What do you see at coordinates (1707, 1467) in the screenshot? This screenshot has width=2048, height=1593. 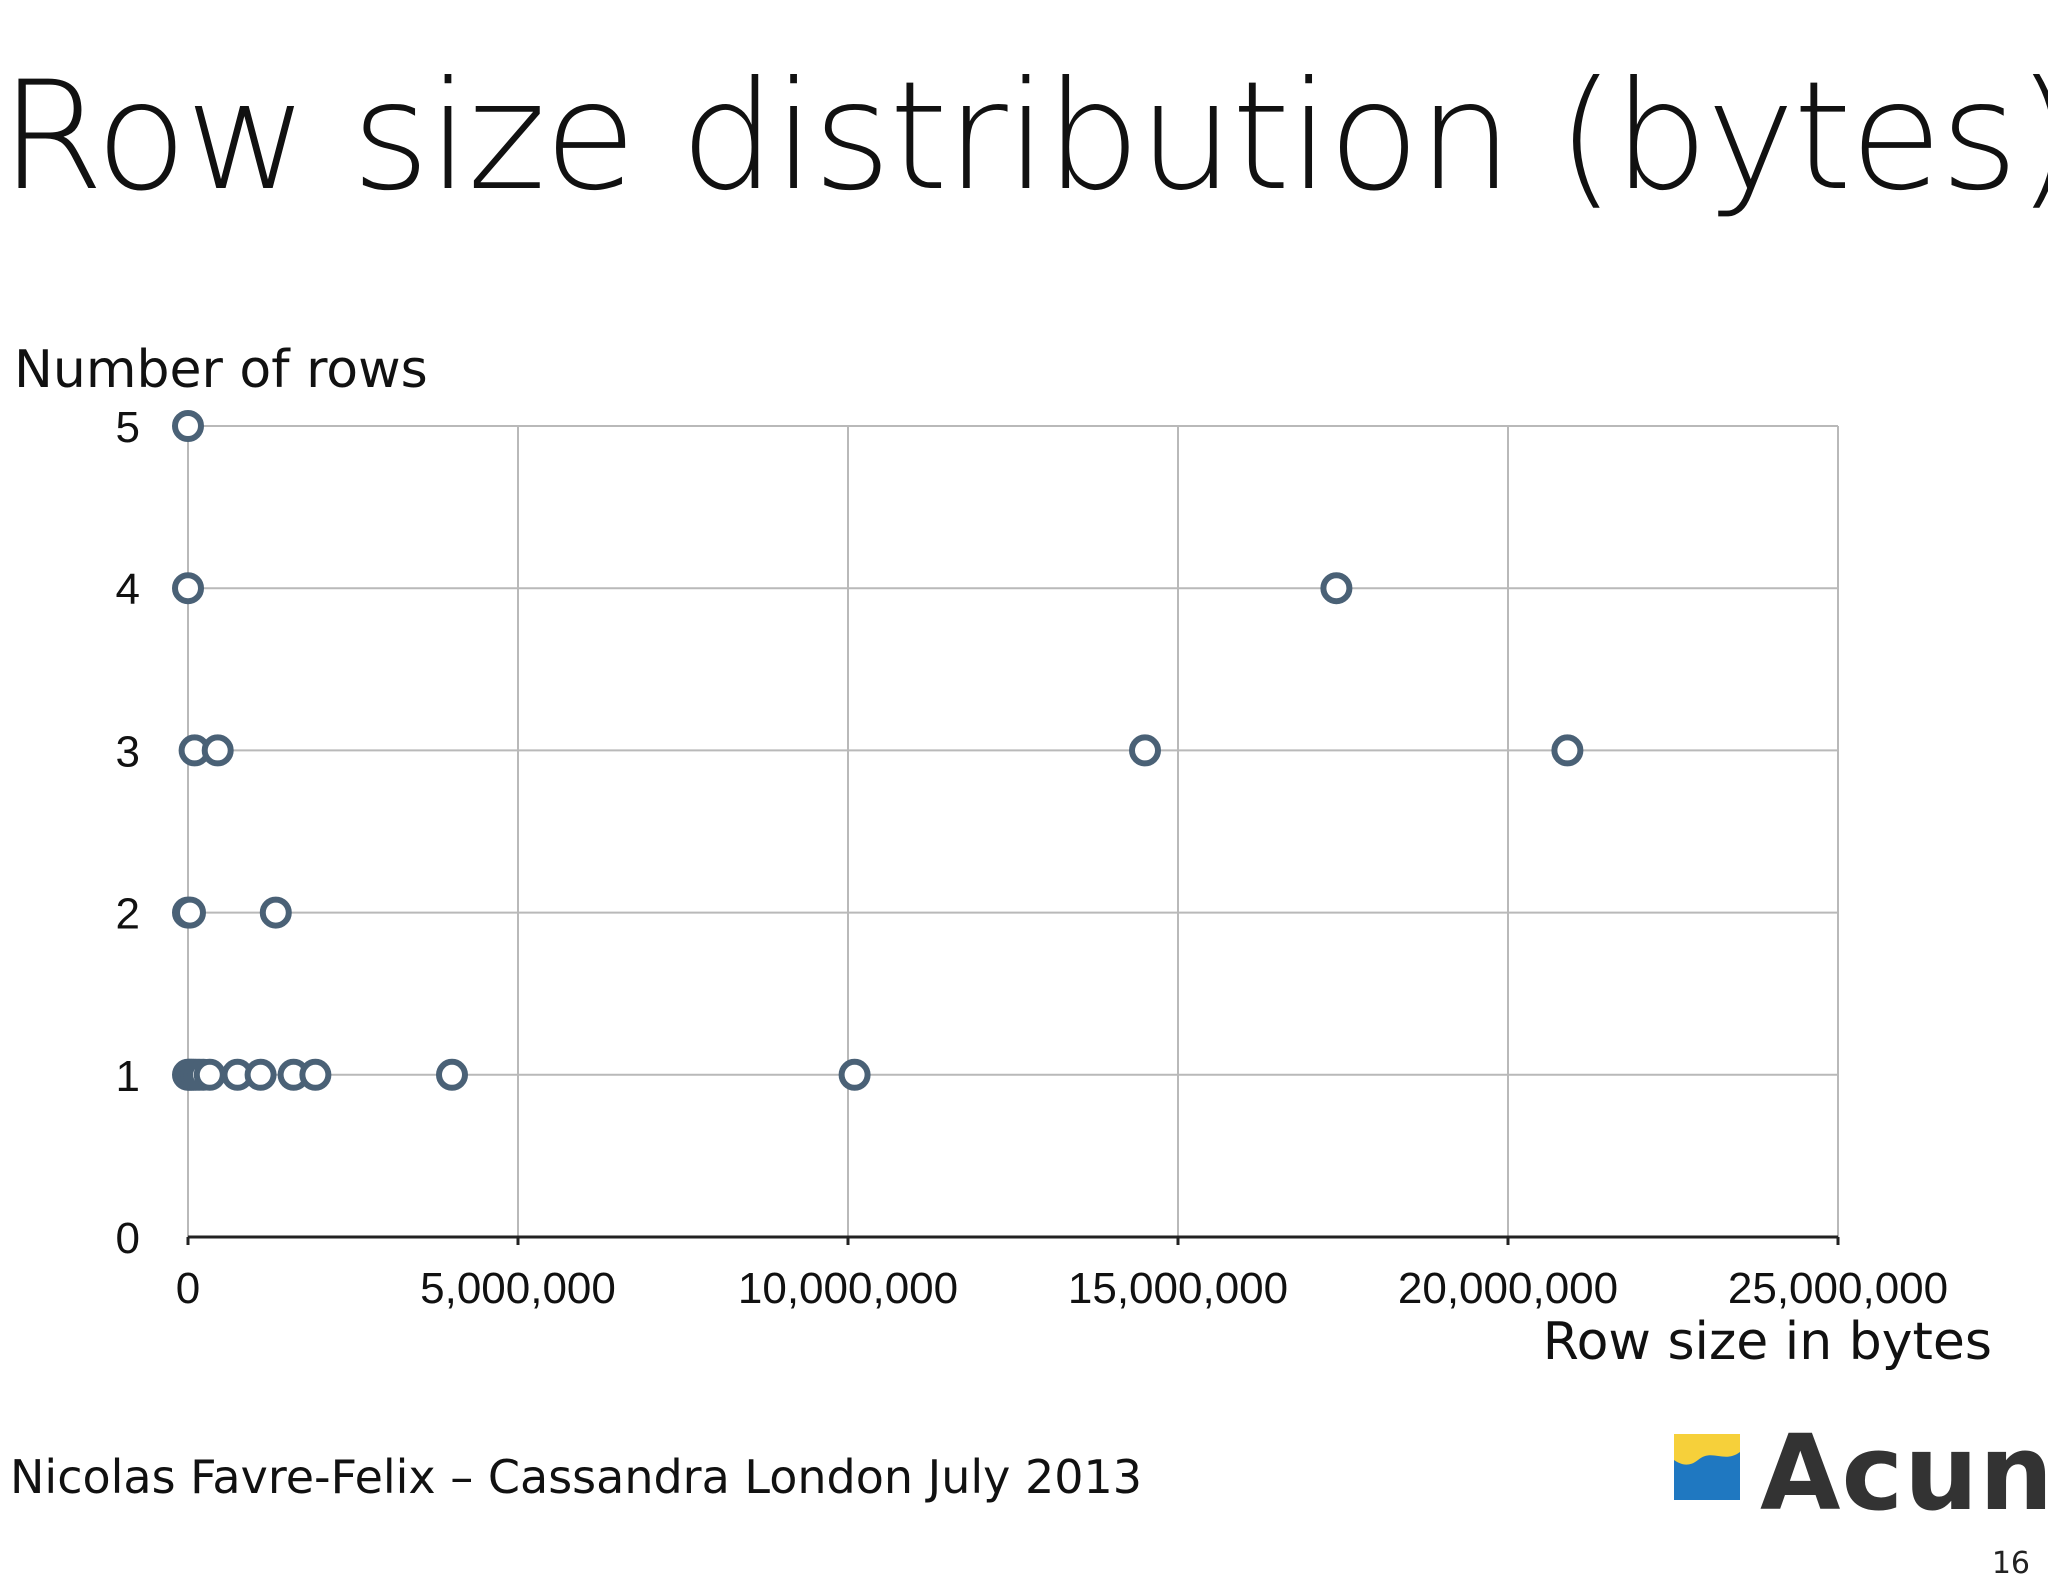 I see `acunu-logo-mark-icon` at bounding box center [1707, 1467].